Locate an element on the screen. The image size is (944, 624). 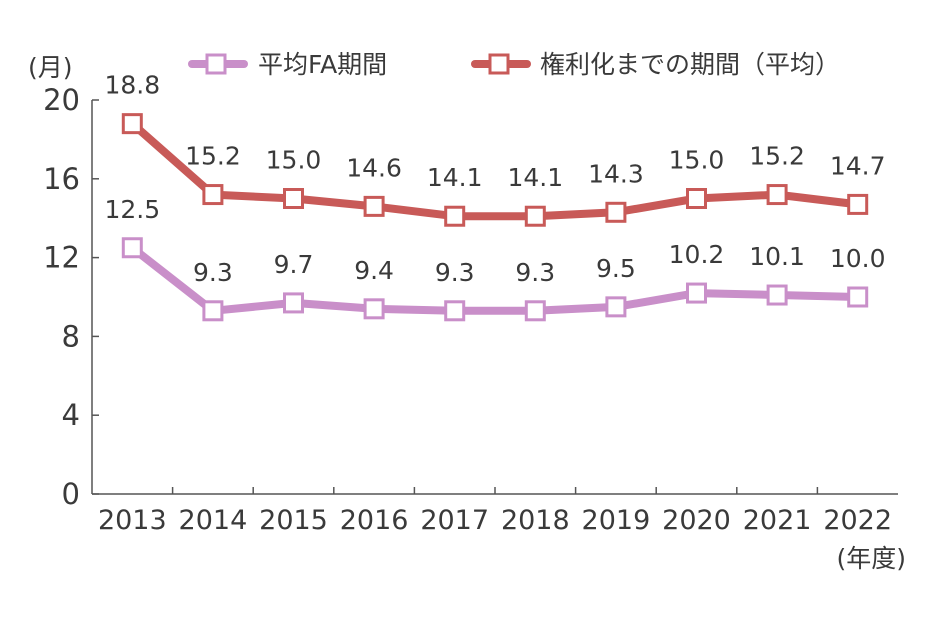
data-label-grant-period: 18.8 is located at coordinates (132, 85).